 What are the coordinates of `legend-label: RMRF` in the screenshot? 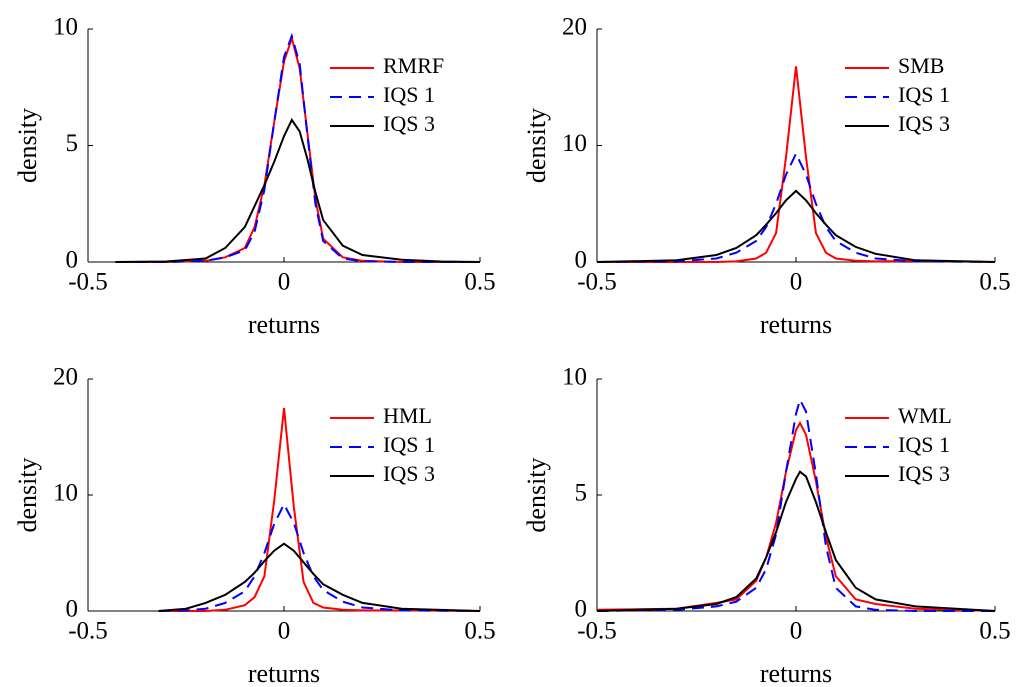 It's located at (413, 65).